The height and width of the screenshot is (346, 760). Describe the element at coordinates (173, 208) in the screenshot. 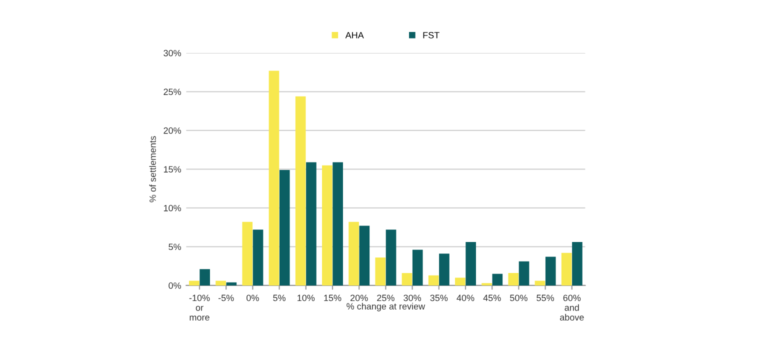

I see `y-tick-label: 10%` at that location.